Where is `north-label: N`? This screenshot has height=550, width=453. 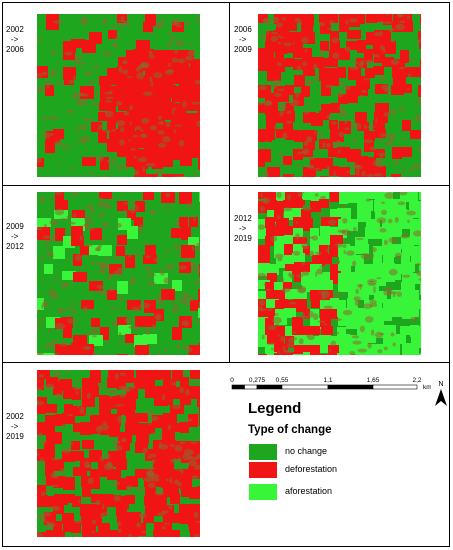
north-label: N is located at coordinates (440, 384).